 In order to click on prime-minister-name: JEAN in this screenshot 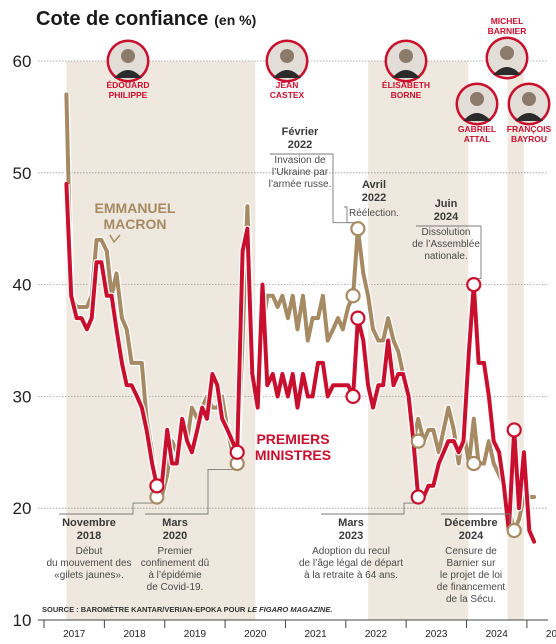, I will do `click(287, 85)`.